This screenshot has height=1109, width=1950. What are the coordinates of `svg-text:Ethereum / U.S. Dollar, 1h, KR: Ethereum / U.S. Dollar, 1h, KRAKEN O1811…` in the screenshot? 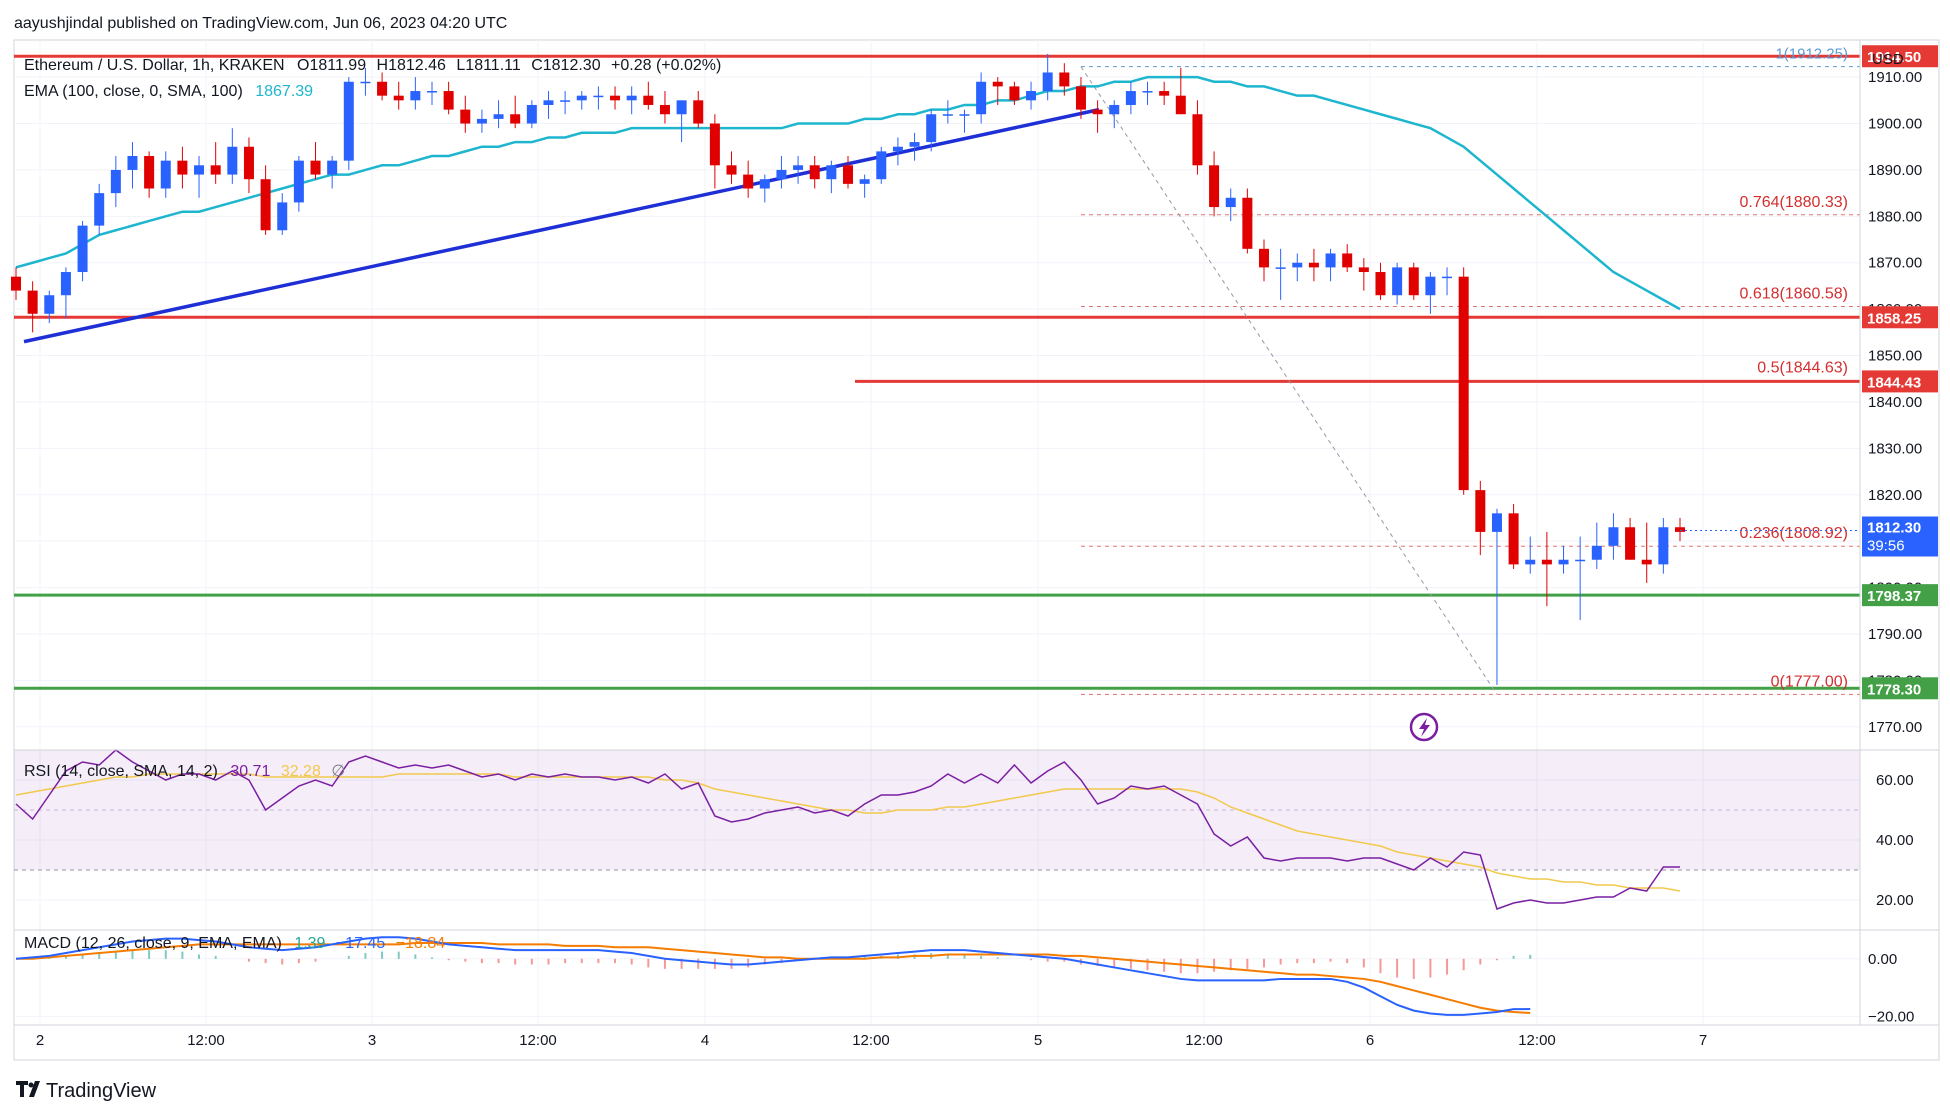 It's located at (372, 65).